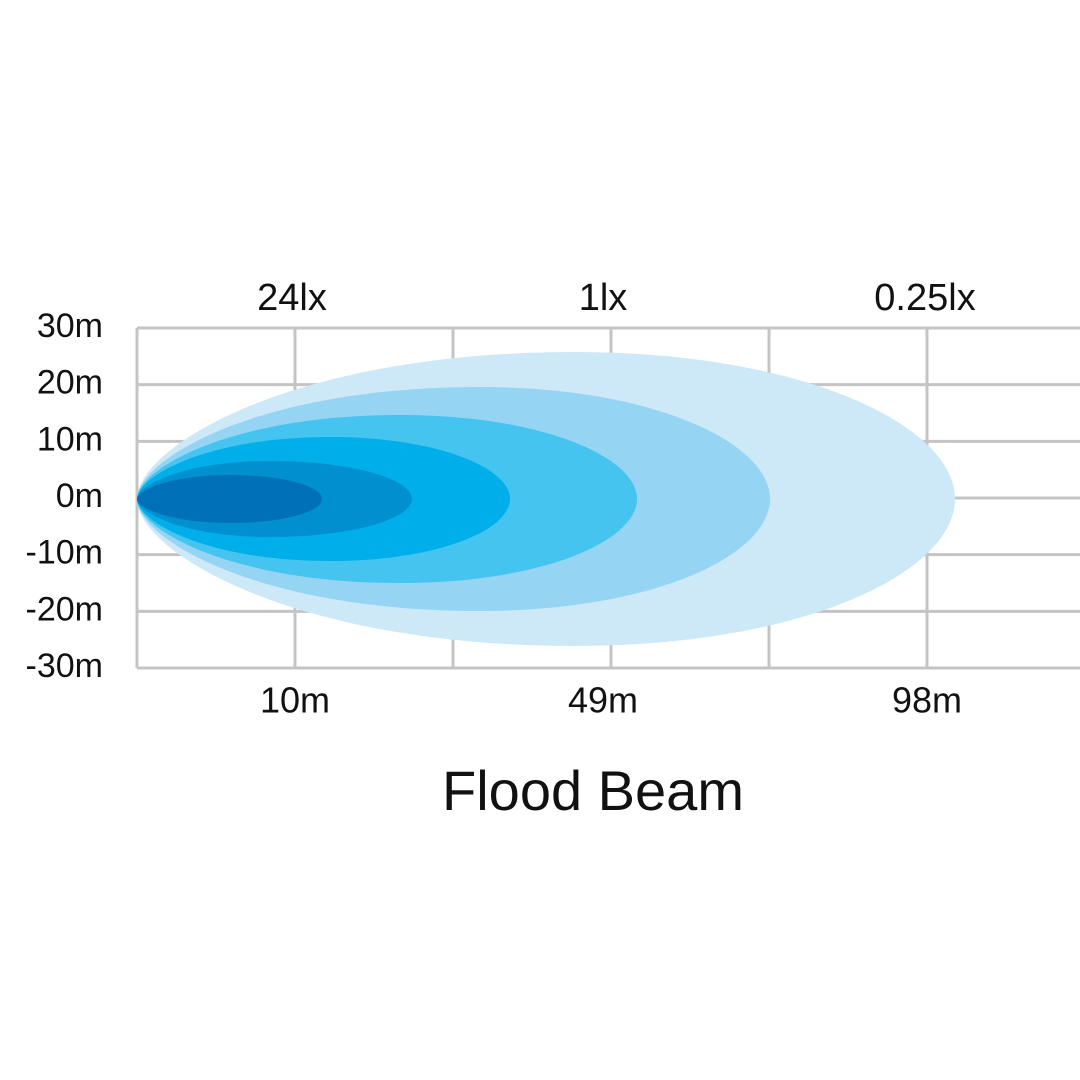 This screenshot has height=1080, width=1080. I want to click on lux-label: 24lx, so click(292, 298).